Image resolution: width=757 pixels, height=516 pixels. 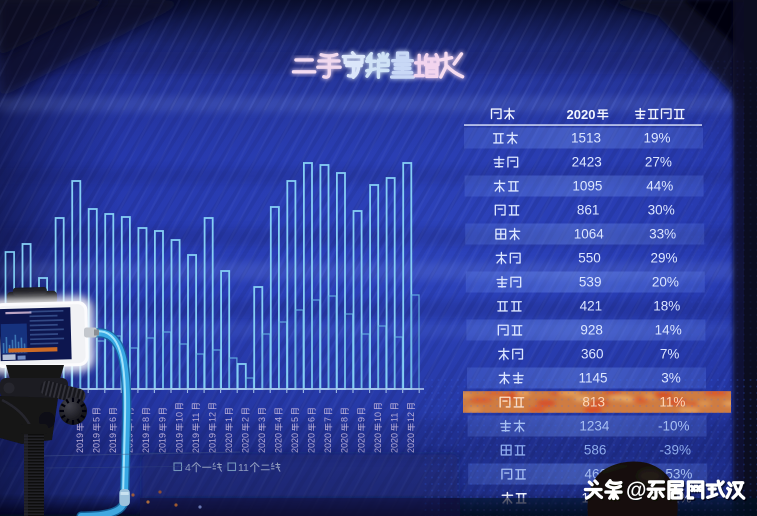 I want to click on svg-text: 4, so click(x=279, y=419).